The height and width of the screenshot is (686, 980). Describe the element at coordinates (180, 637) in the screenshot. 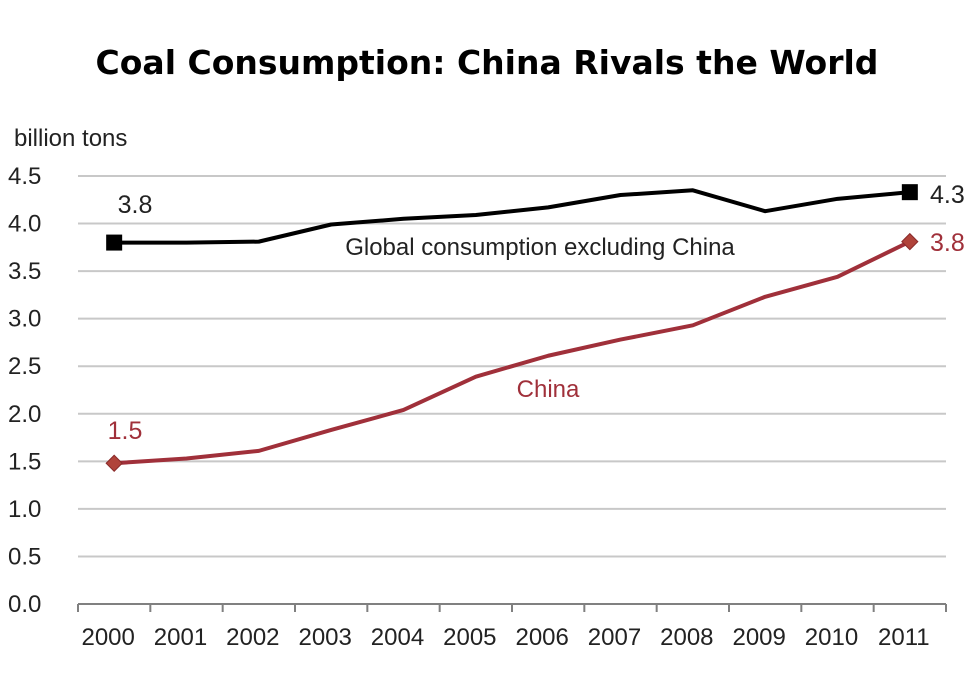

I see `x-tick-label: 2001` at that location.